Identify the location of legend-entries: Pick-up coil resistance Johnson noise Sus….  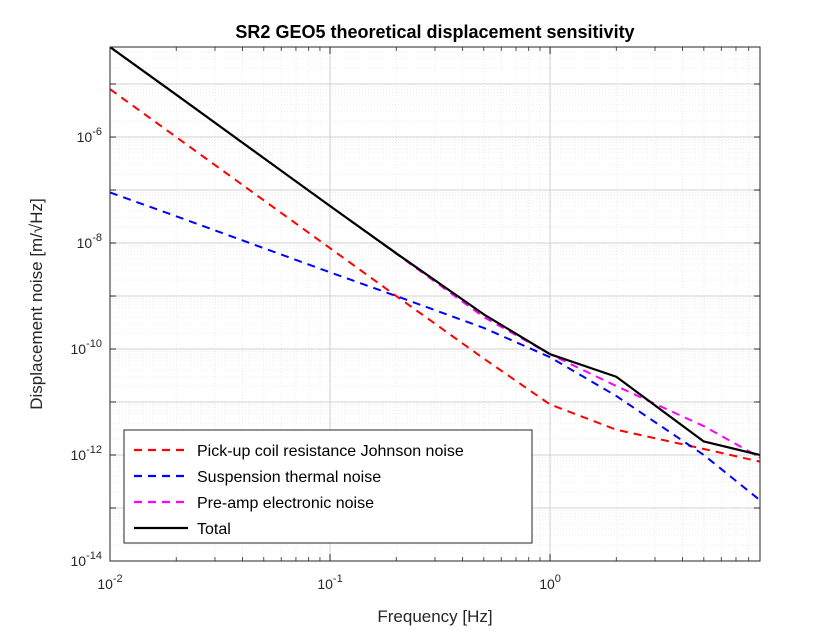
(299, 490).